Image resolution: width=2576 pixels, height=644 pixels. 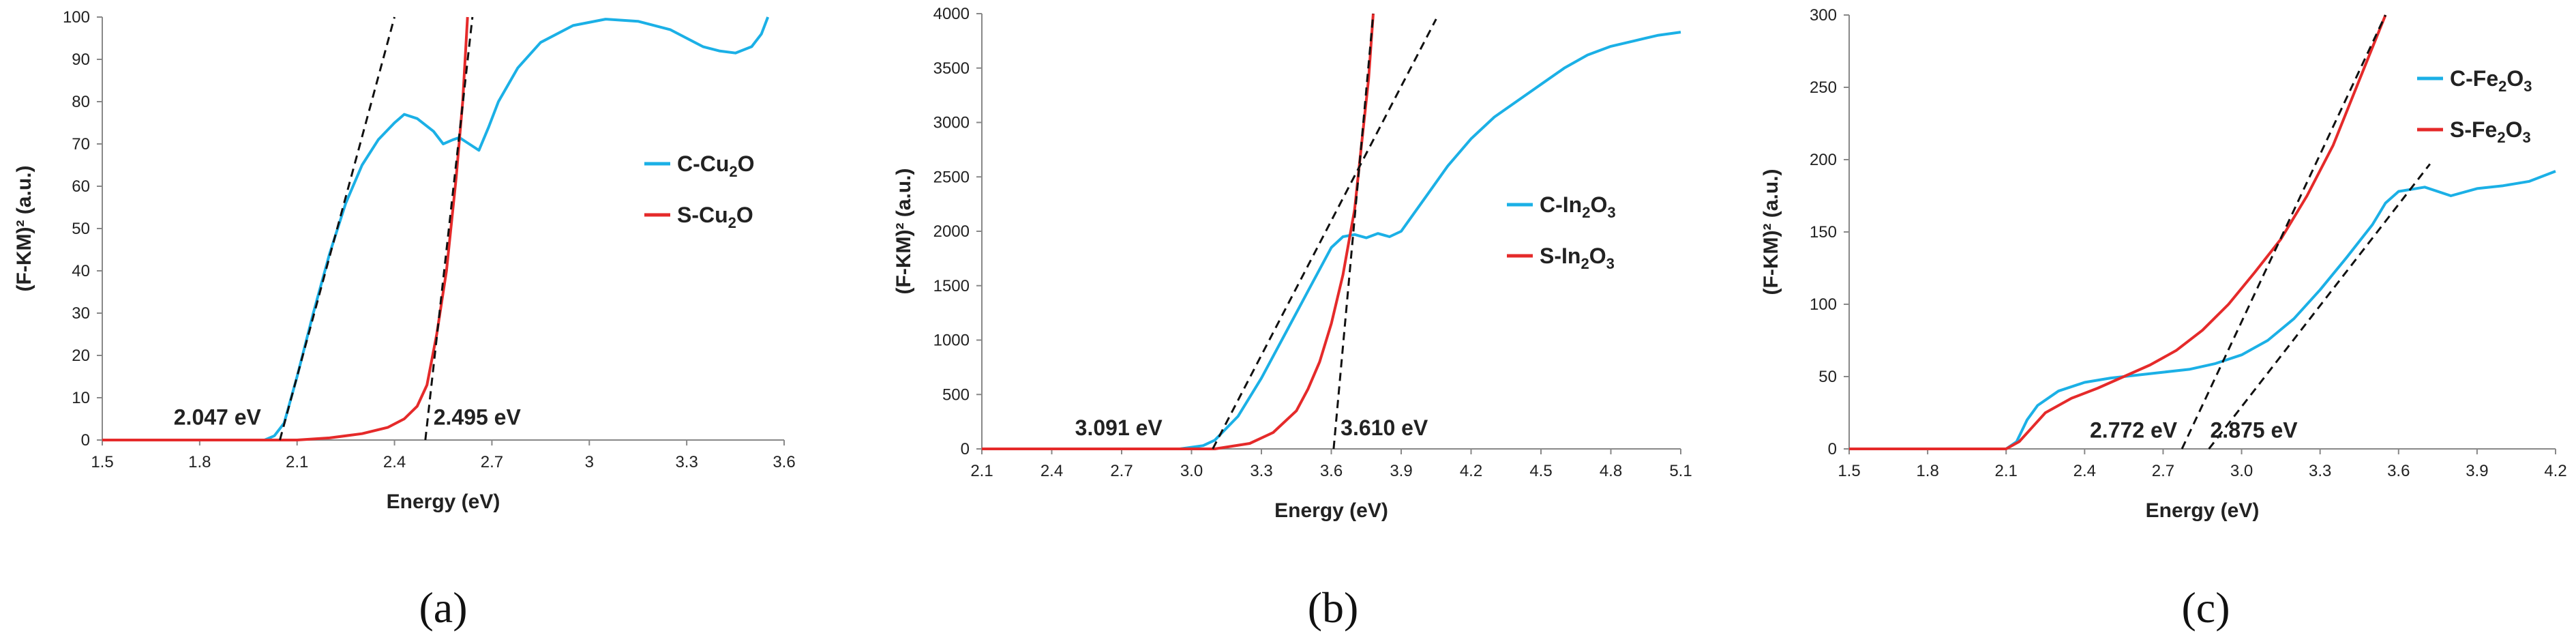 What do you see at coordinates (716, 165) in the screenshot?
I see `legend-label: C-Cu2O` at bounding box center [716, 165].